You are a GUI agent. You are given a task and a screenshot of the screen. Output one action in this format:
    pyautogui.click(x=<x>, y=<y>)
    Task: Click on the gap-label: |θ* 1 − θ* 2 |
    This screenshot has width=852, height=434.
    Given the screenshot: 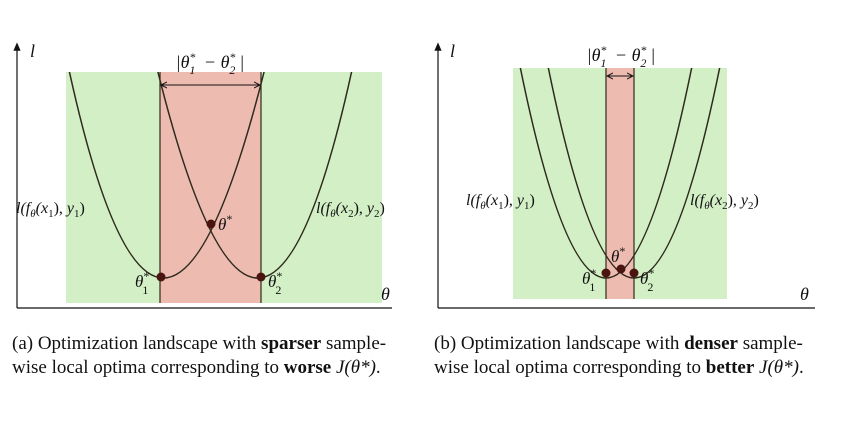 What is the action you would take?
    pyautogui.click(x=621, y=56)
    